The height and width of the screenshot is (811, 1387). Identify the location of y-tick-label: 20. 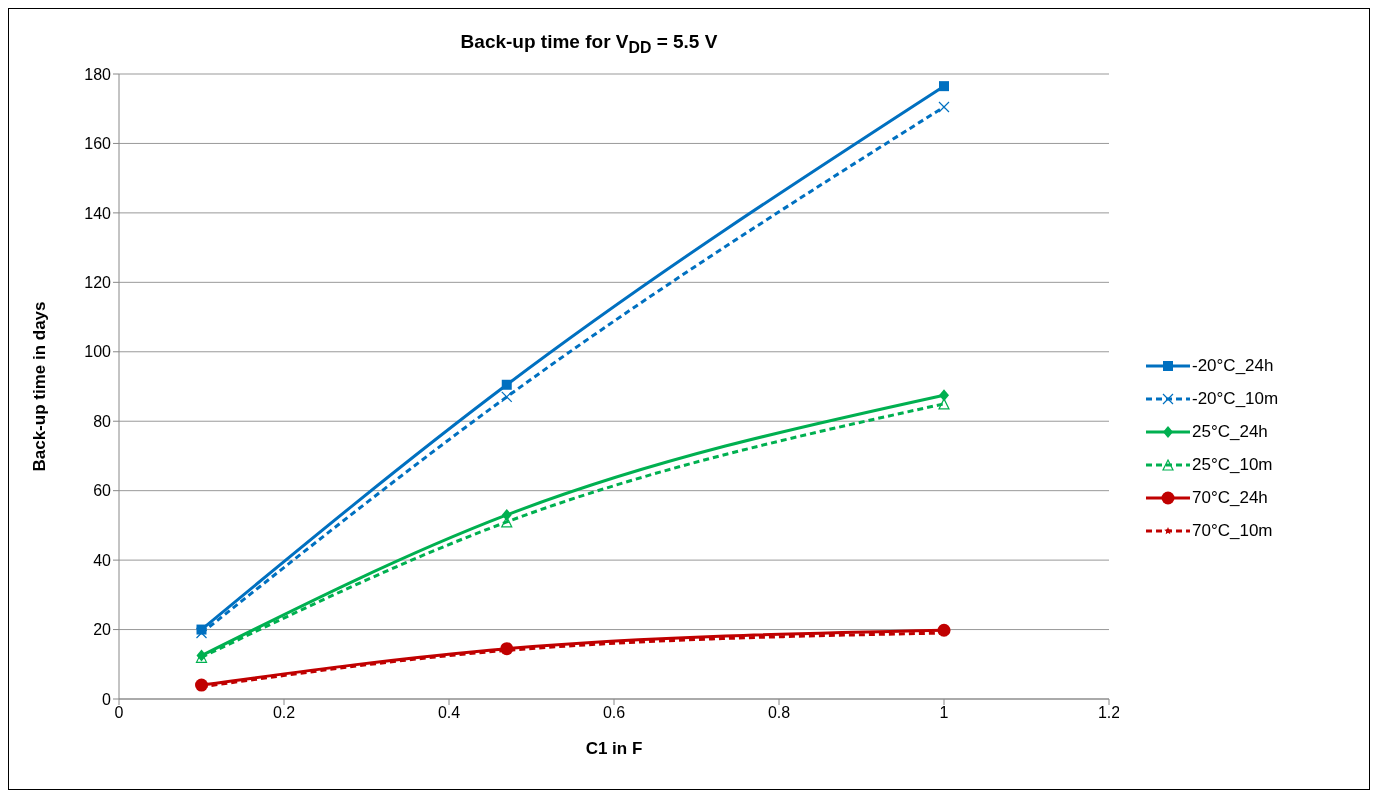
(102, 630).